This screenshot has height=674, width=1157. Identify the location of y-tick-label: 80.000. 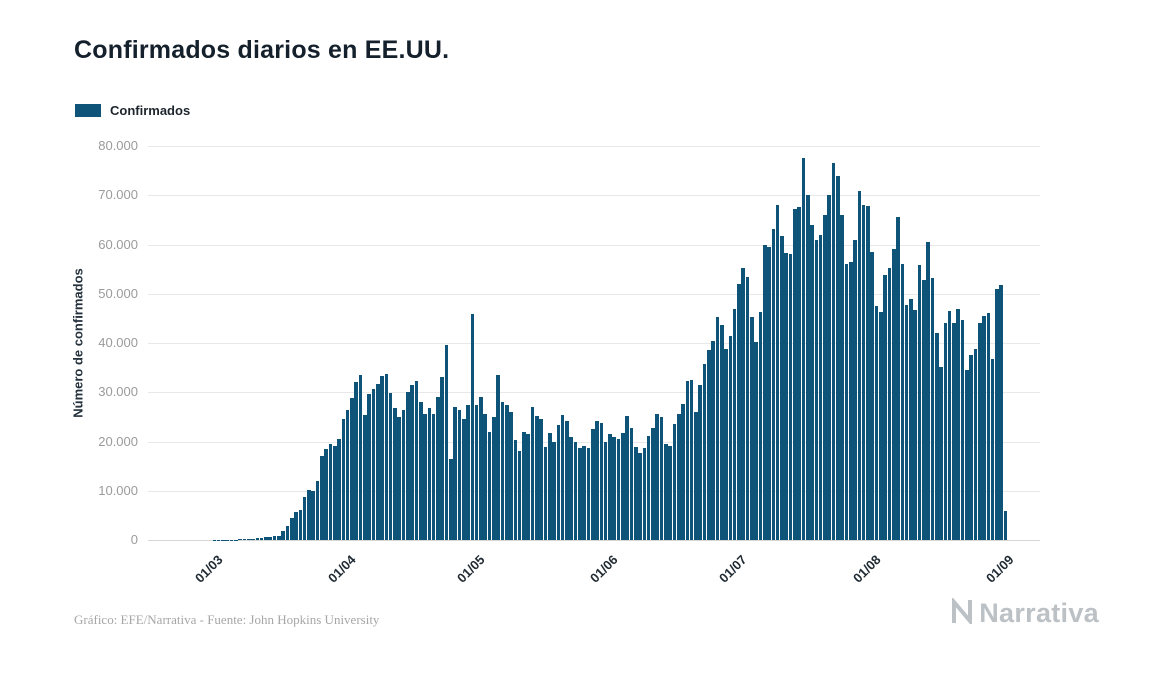
(118, 145).